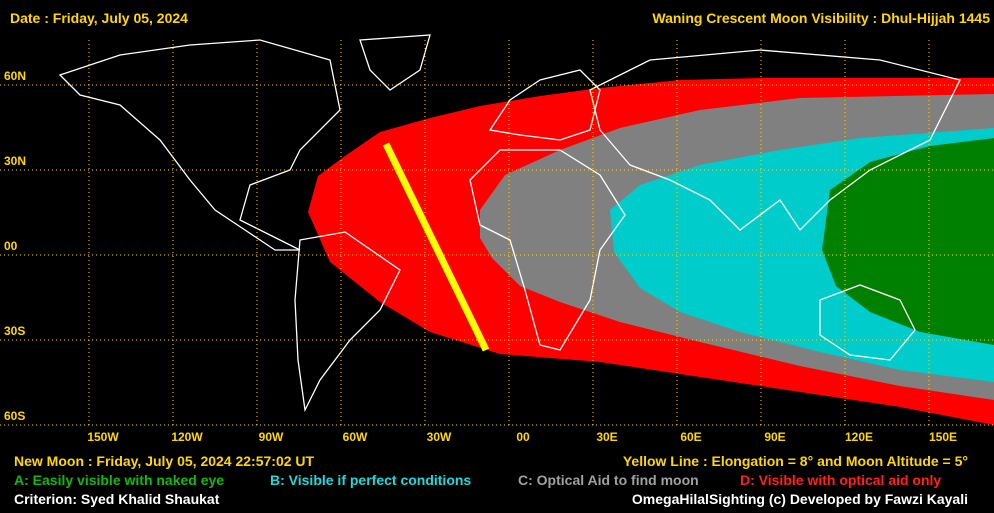  What do you see at coordinates (606, 437) in the screenshot?
I see `lon-label: 30E` at bounding box center [606, 437].